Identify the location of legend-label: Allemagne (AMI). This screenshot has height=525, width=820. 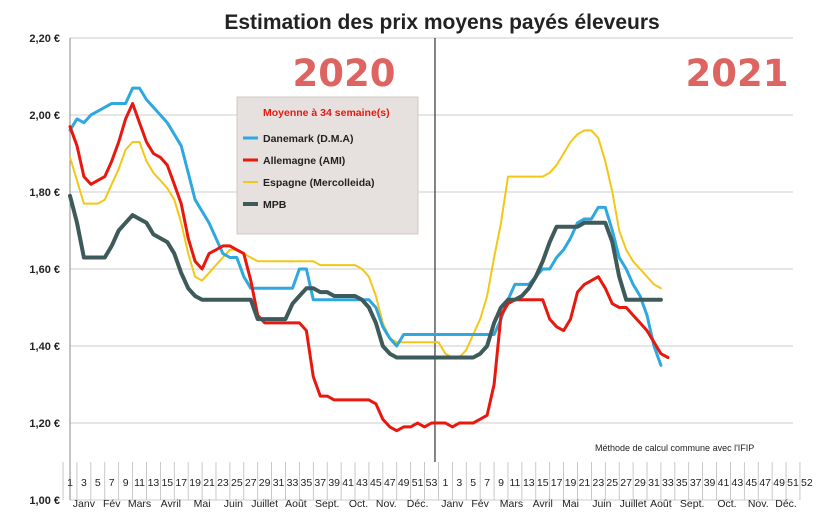
(304, 161).